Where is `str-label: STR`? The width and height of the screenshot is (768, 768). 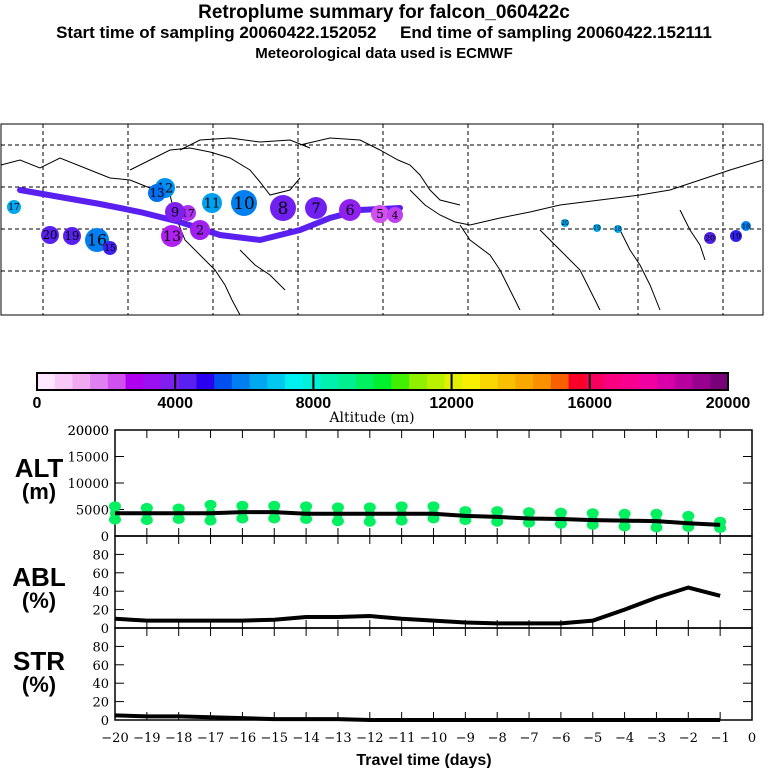 str-label: STR is located at coordinates (39, 661).